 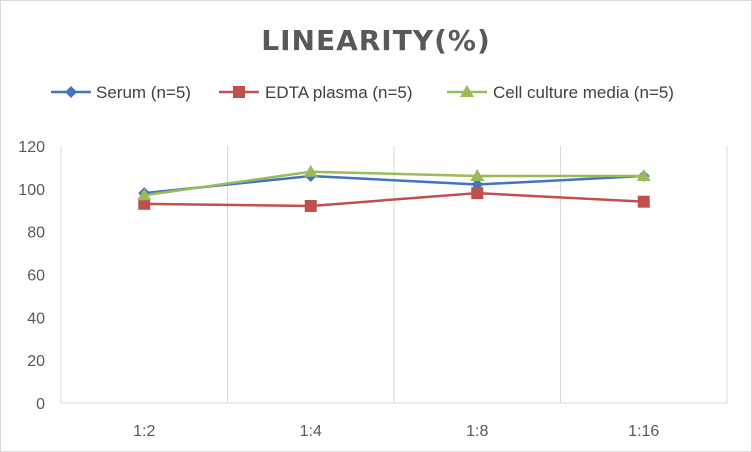 I want to click on legend-label: EDTA plasma (n=5), so click(x=339, y=92).